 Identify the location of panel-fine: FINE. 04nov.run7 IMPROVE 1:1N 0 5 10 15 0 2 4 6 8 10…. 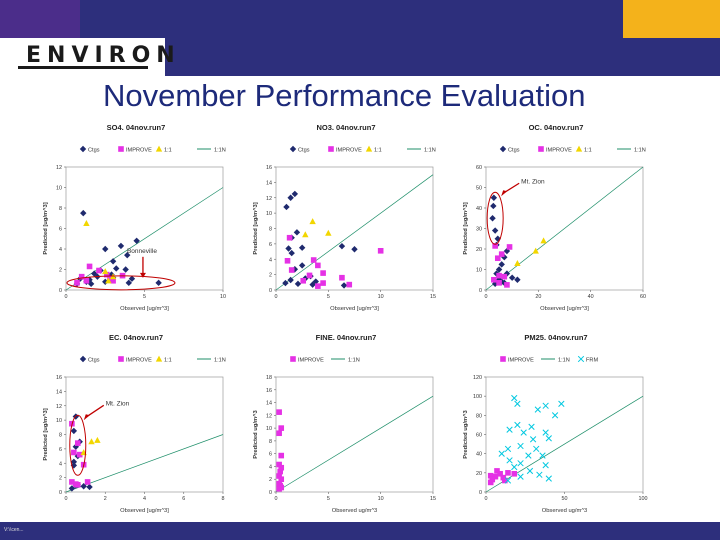
(346, 425).